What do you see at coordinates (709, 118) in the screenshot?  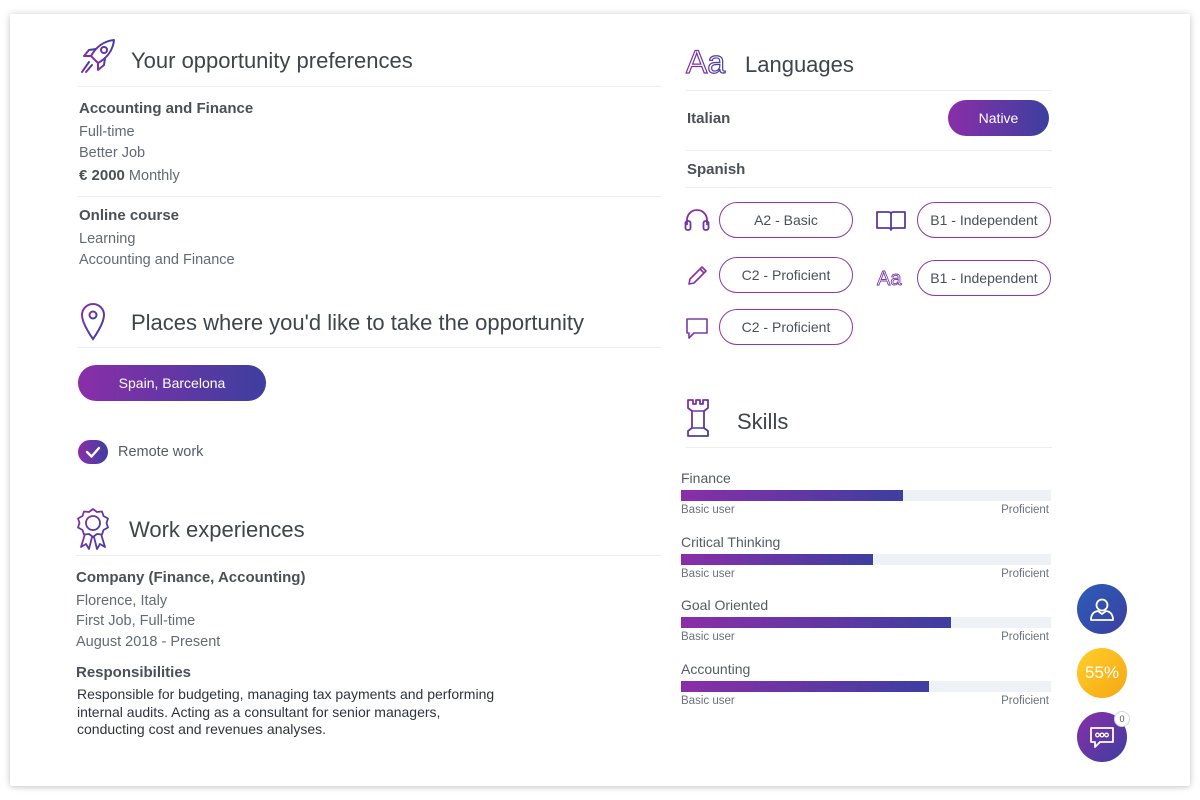 I see `language-name: Italian` at bounding box center [709, 118].